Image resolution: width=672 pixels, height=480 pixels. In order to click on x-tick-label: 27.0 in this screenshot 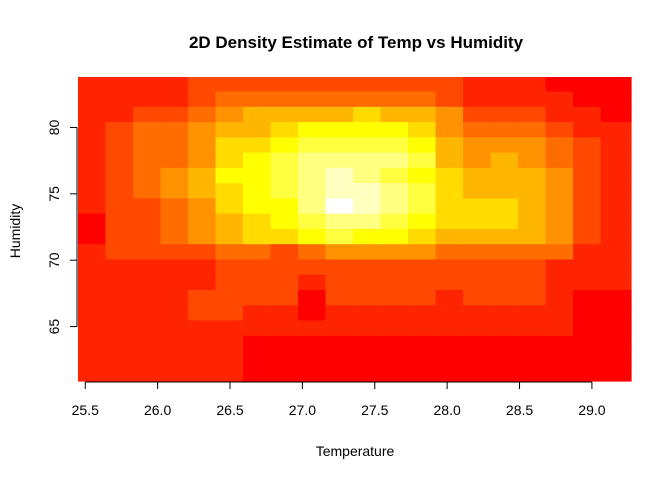, I will do `click(302, 410)`.